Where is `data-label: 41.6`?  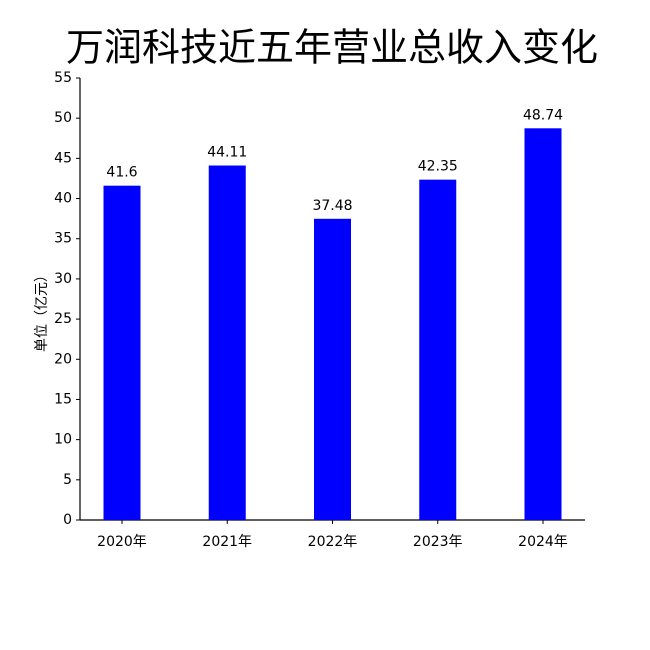 data-label: 41.6 is located at coordinates (121, 173).